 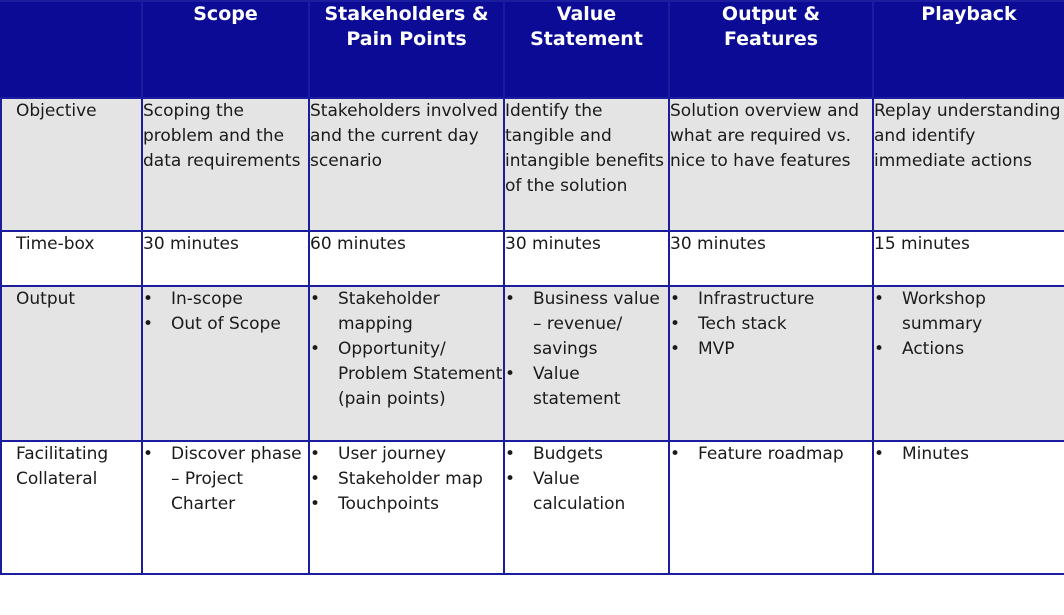 What do you see at coordinates (969, 14) in the screenshot?
I see `header-label-line: Playback` at bounding box center [969, 14].